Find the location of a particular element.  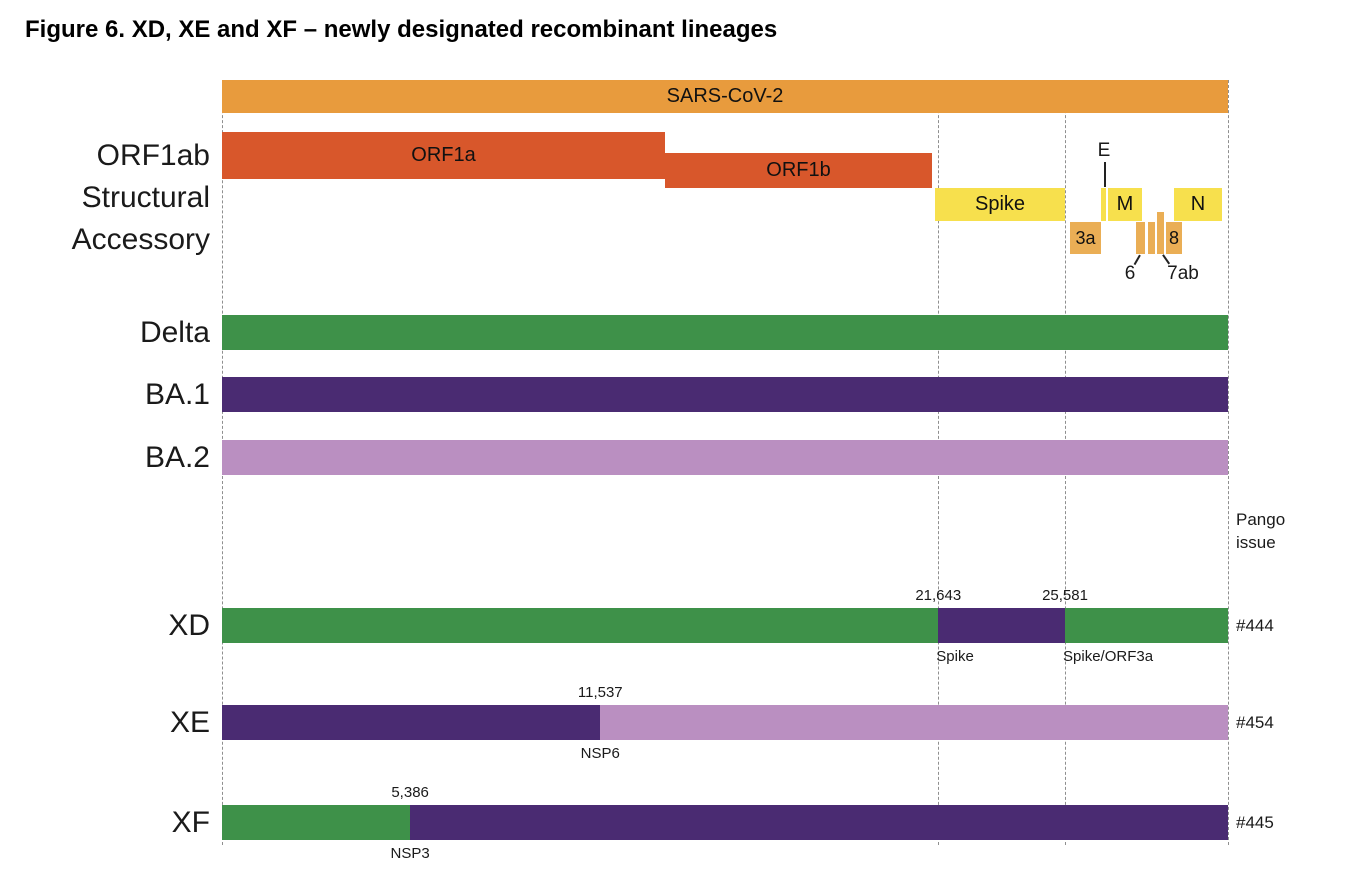

xd-issue-label: #444 is located at coordinates (1255, 625).